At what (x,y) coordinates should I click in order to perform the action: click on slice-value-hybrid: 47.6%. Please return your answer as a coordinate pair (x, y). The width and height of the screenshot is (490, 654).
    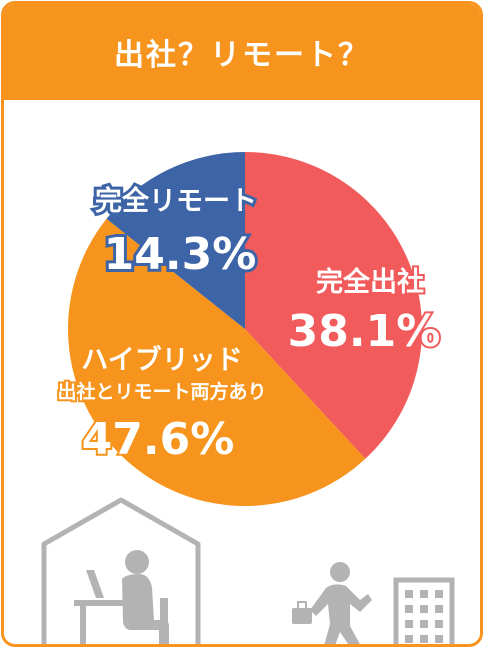
    Looking at the image, I should click on (158, 439).